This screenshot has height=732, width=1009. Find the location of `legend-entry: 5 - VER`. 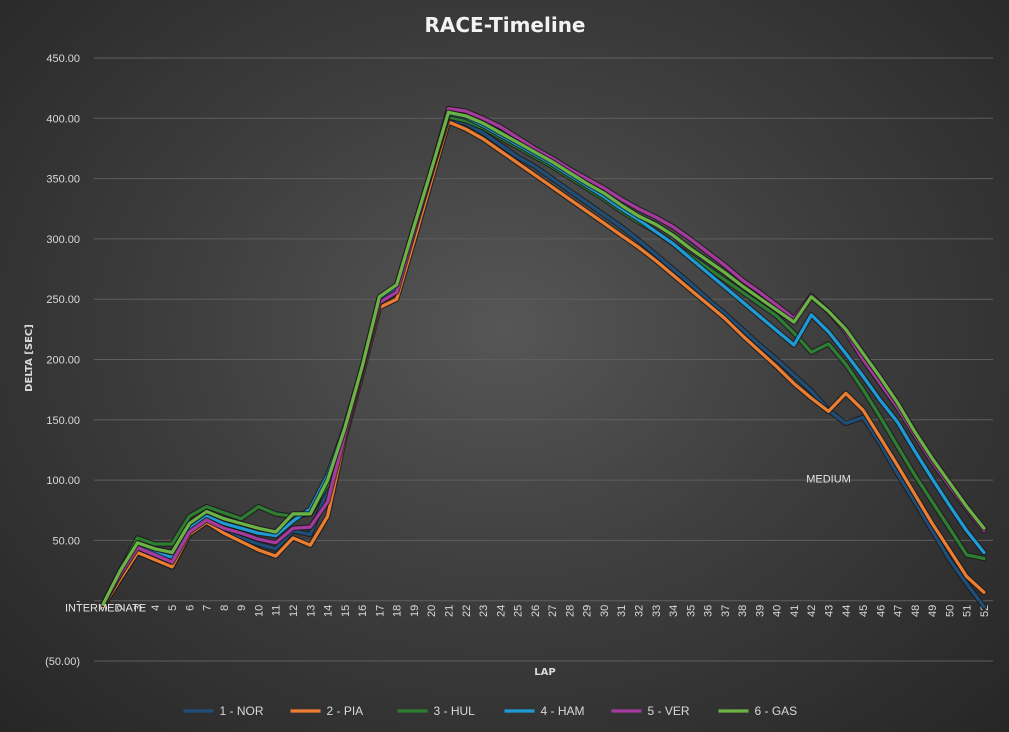

legend-entry: 5 - VER is located at coordinates (669, 711).